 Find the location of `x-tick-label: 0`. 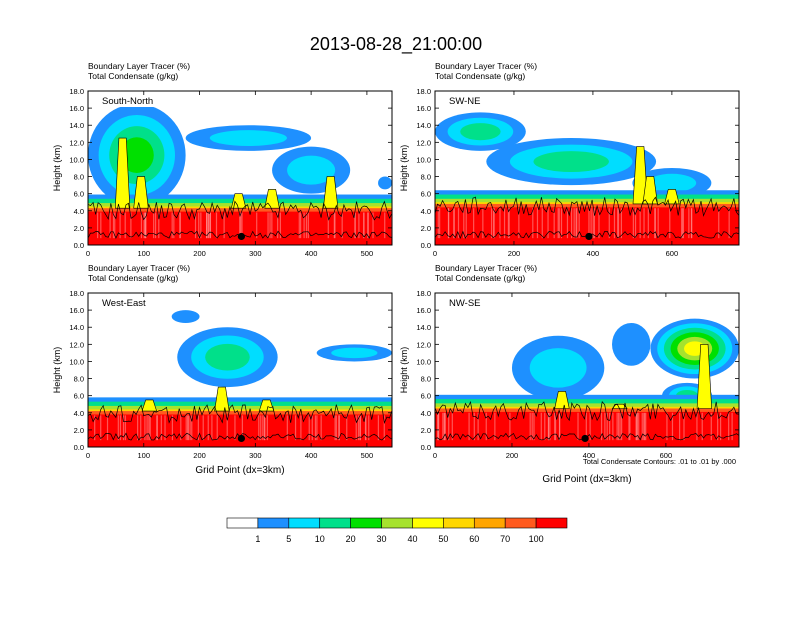

x-tick-label: 0 is located at coordinates (88, 455).